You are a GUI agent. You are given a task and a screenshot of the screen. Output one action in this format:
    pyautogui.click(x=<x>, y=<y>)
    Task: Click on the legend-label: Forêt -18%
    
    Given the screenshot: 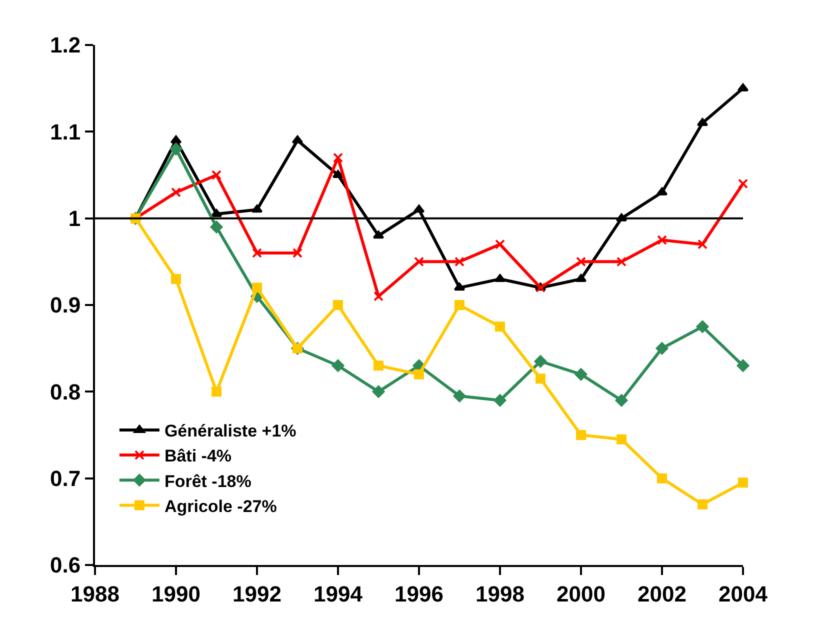 What is the action you would take?
    pyautogui.click(x=208, y=481)
    